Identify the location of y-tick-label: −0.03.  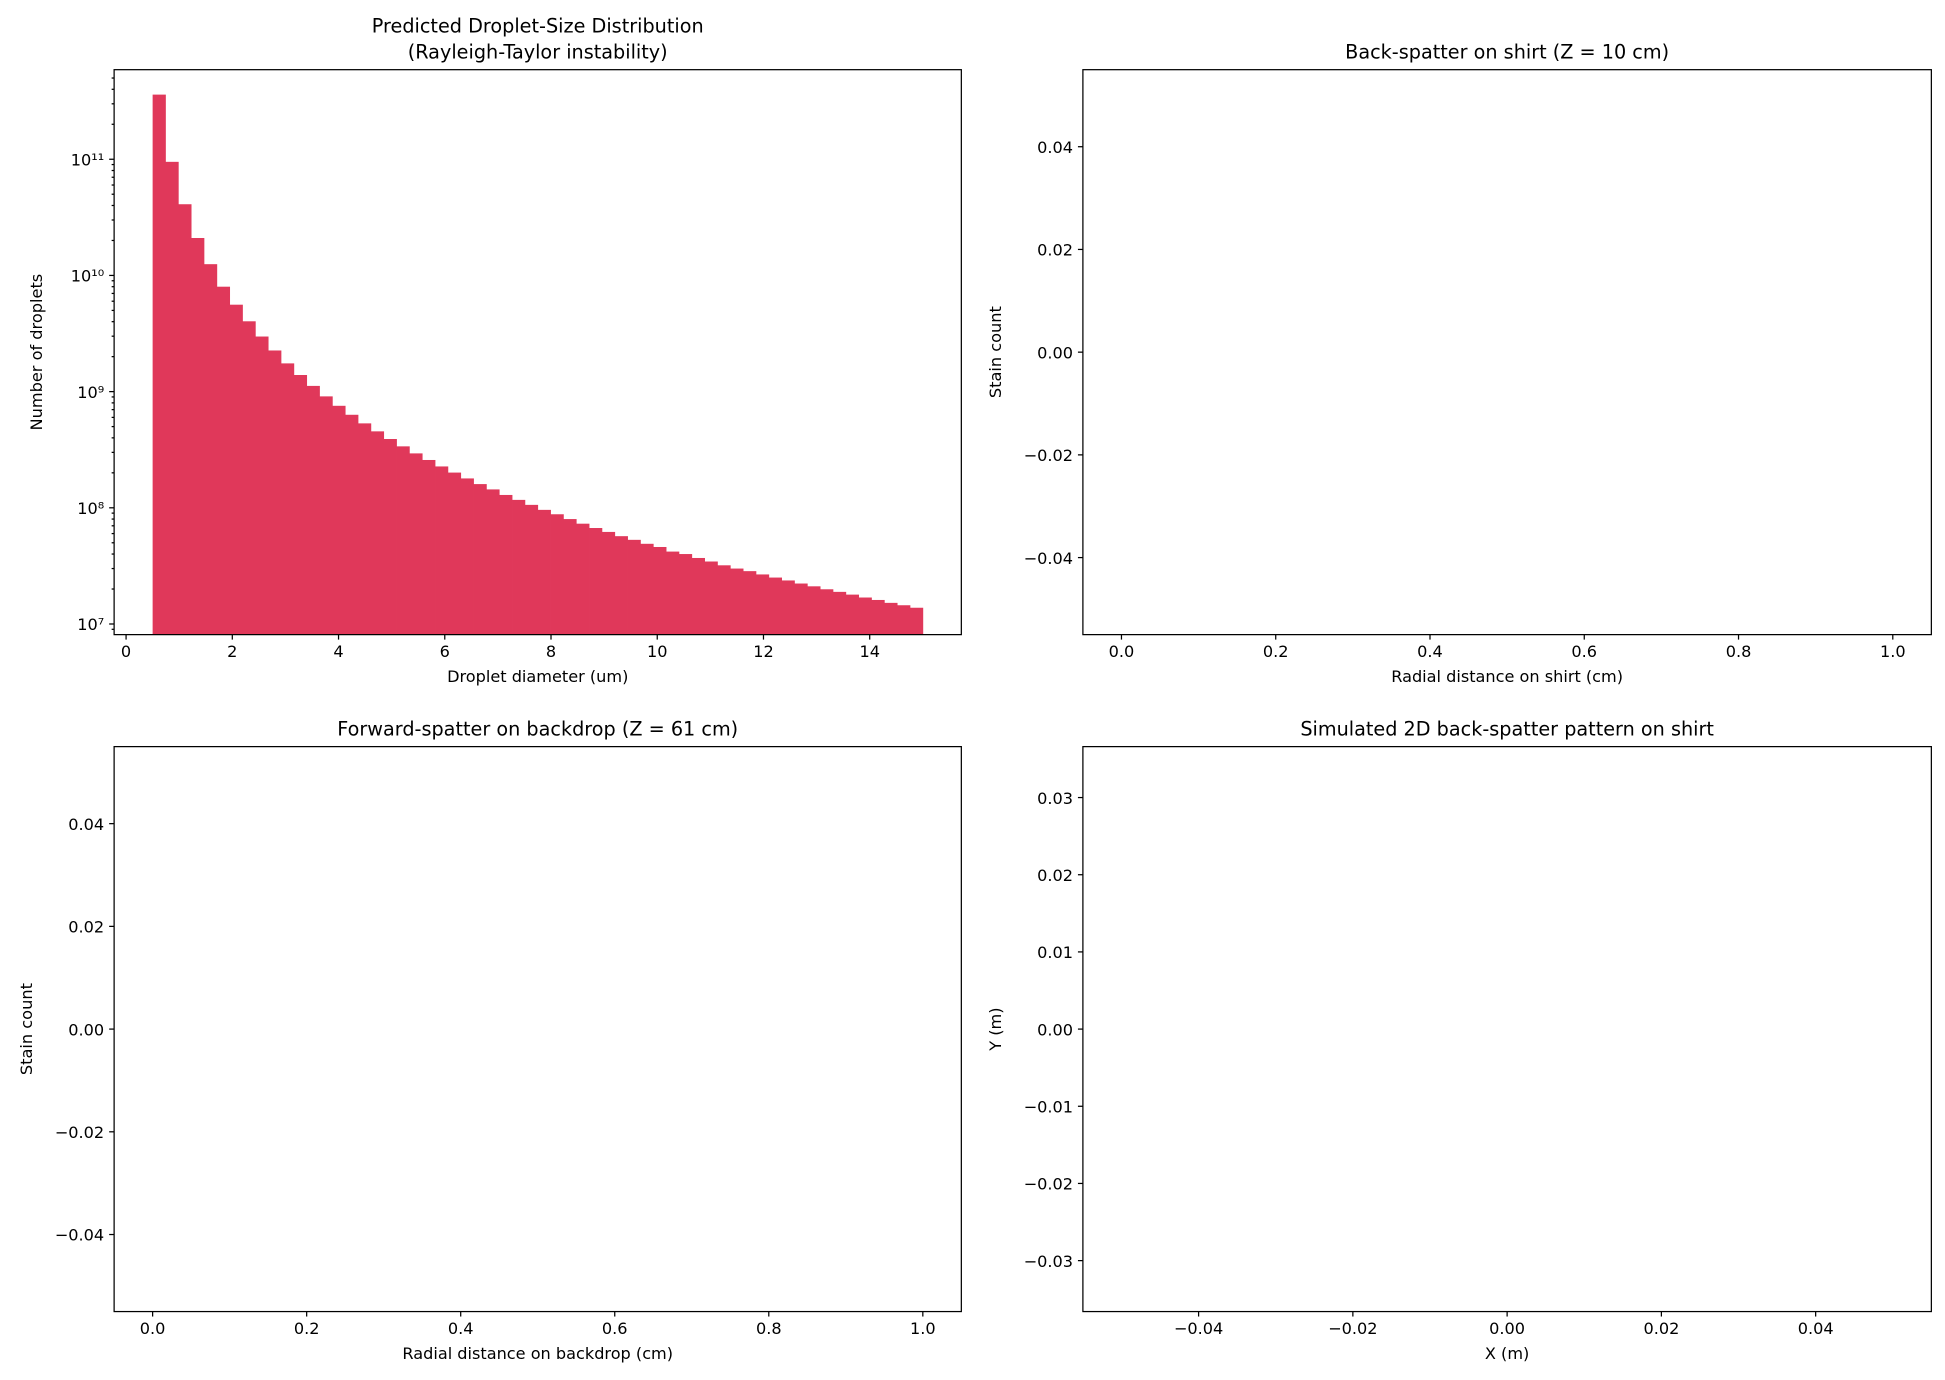
(1048, 1261).